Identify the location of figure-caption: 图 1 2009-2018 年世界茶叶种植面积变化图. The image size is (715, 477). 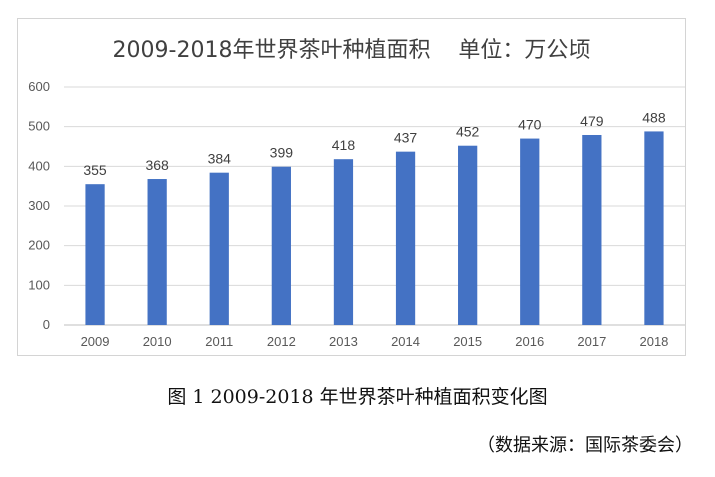
(357, 397).